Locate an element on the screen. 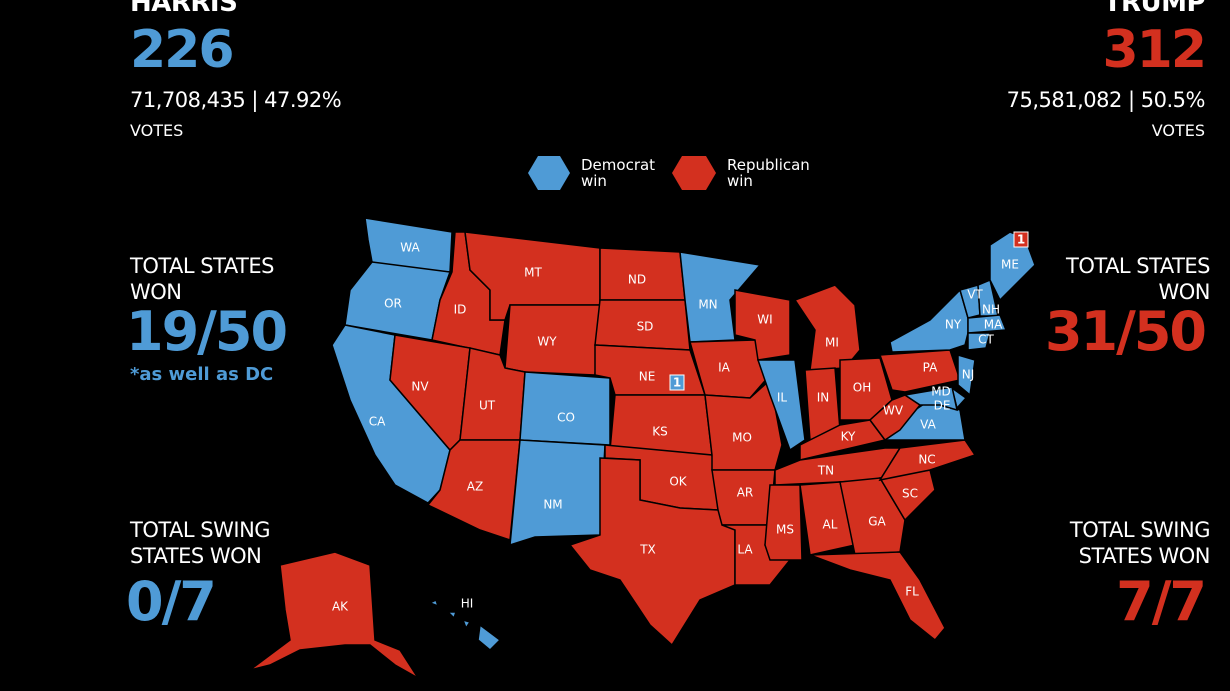 This screenshot has height=691, width=1230. state-label: DE is located at coordinates (942, 406).